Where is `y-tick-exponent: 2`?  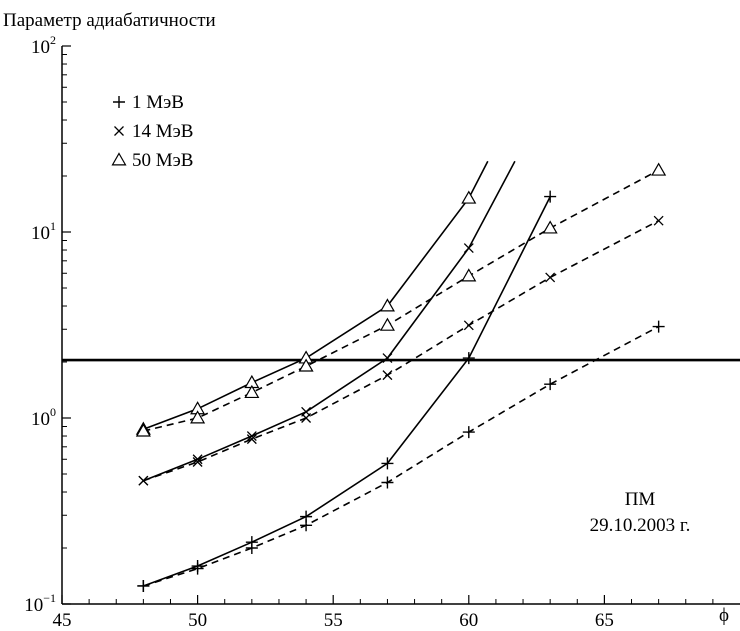
y-tick-exponent: 2 is located at coordinates (53, 40).